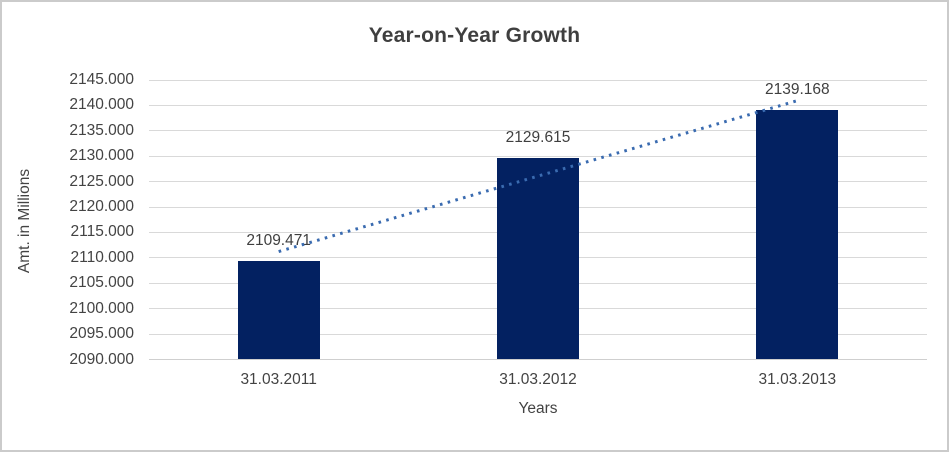  Describe the element at coordinates (101, 283) in the screenshot. I see `y-tick-label: 2105.000` at that location.